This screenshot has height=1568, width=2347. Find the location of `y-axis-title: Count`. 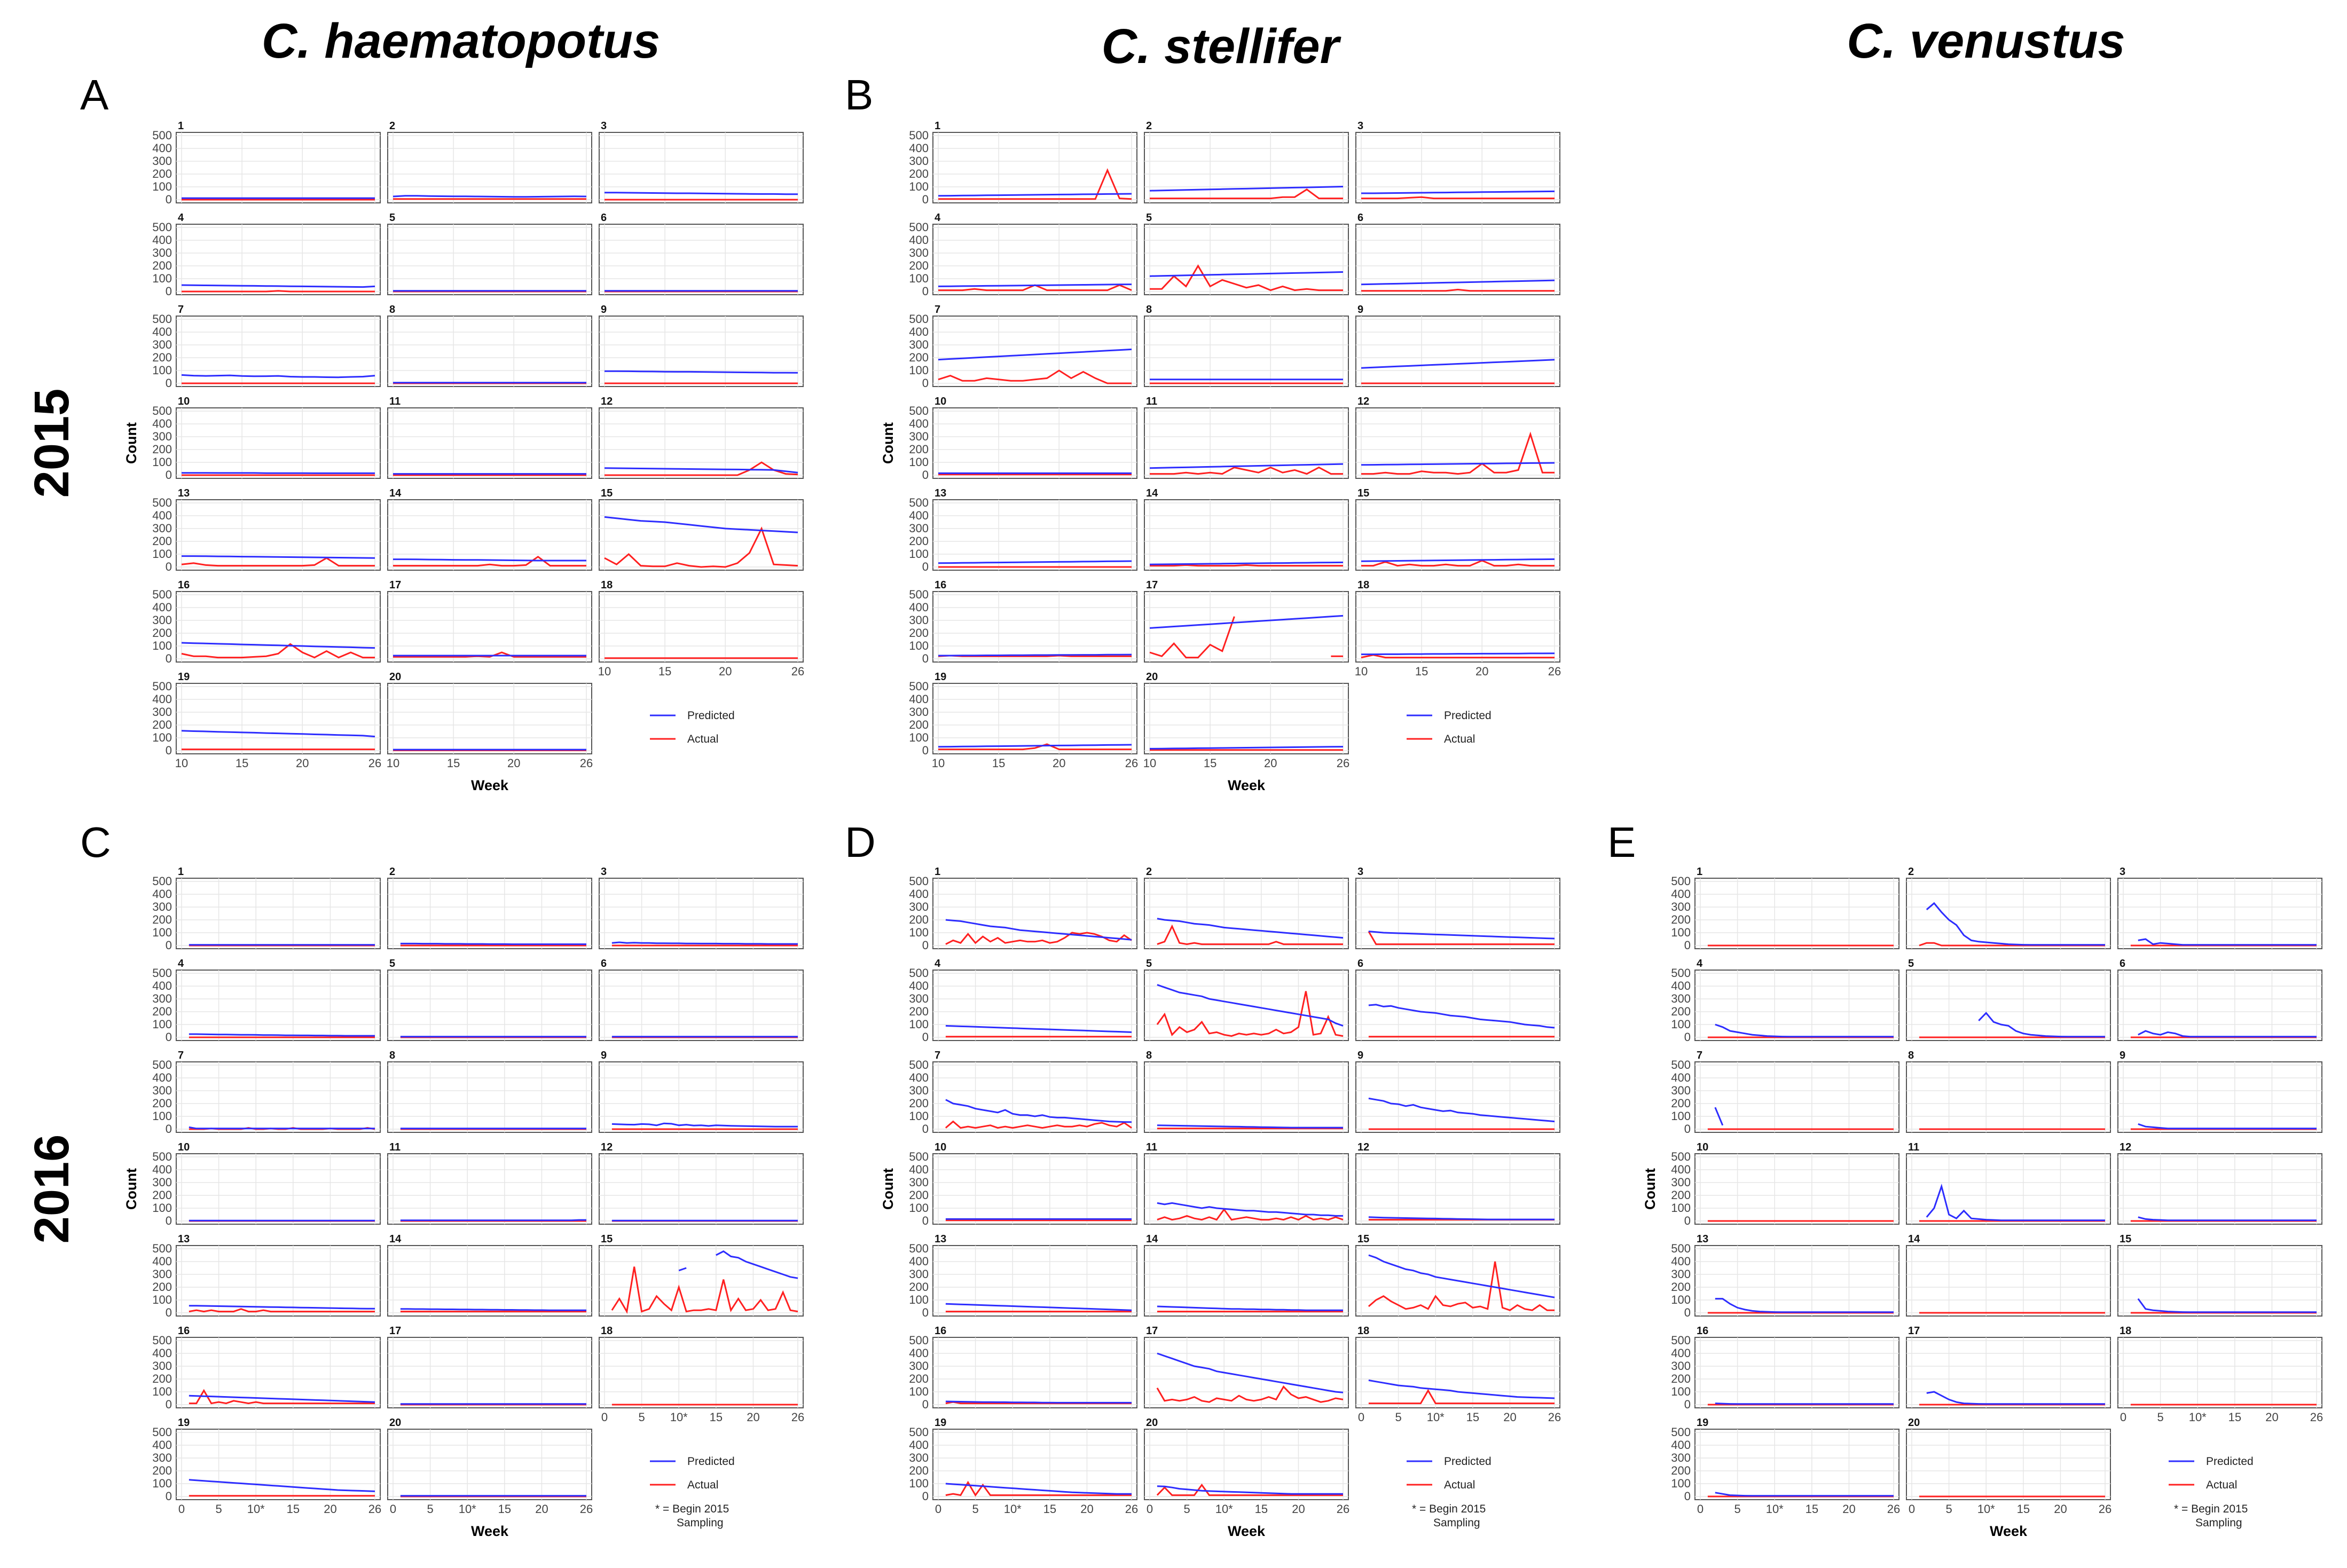

y-axis-title: Count is located at coordinates (888, 443).